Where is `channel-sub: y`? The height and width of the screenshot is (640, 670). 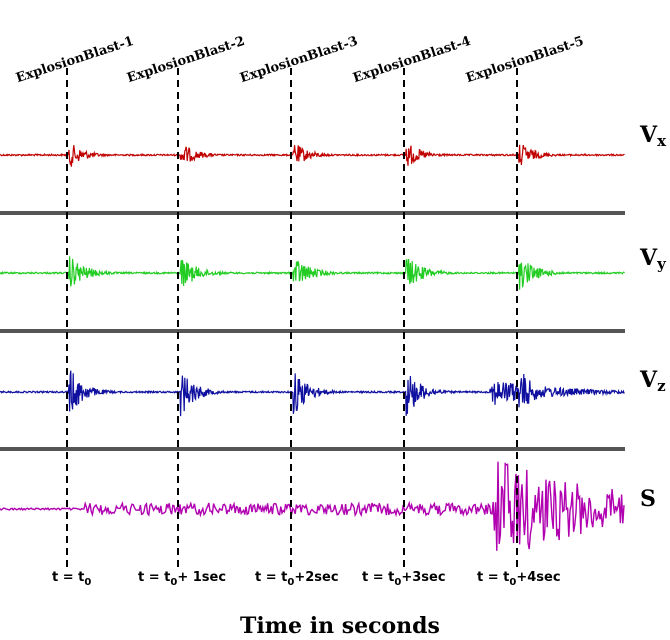 channel-sub: y is located at coordinates (661, 264).